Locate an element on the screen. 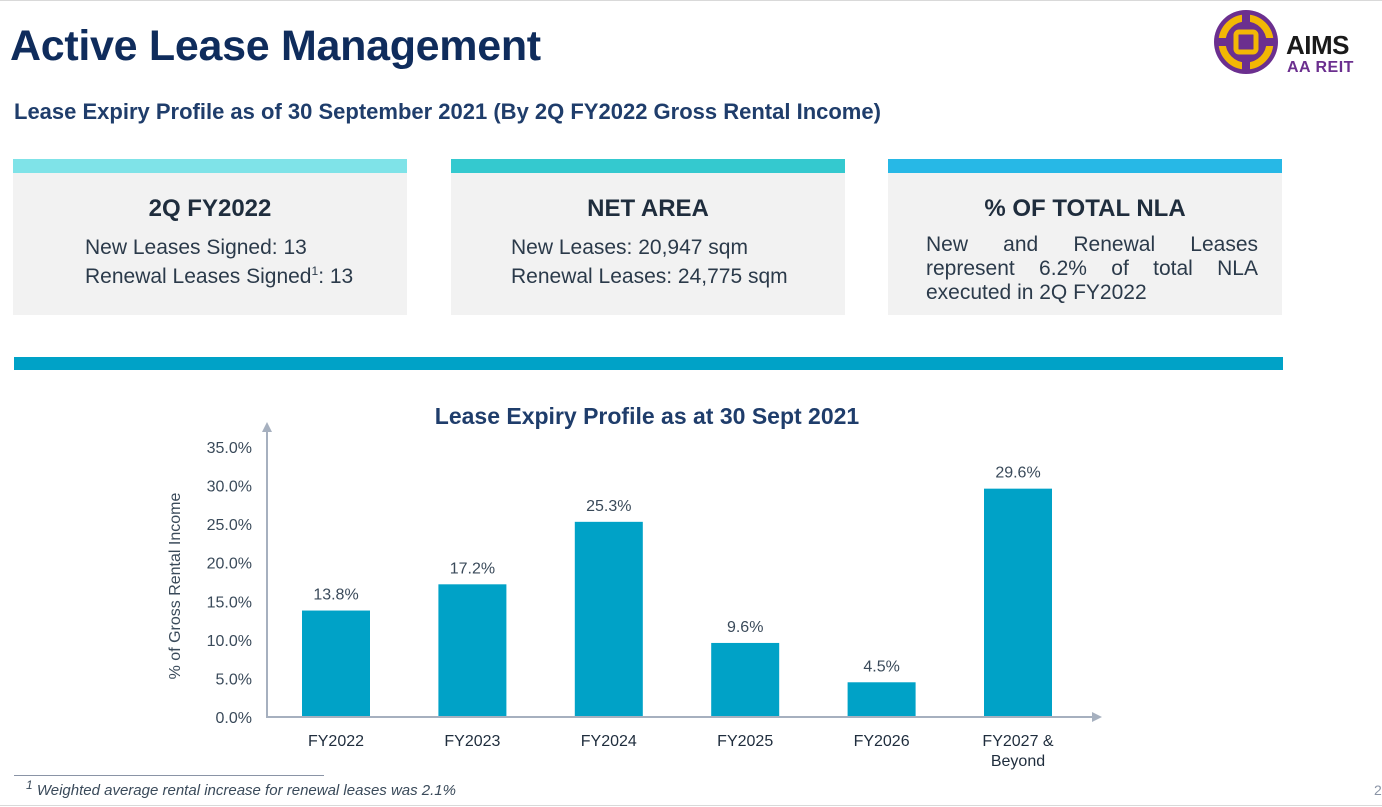  x-tick-label: FY2026 is located at coordinates (882, 741).